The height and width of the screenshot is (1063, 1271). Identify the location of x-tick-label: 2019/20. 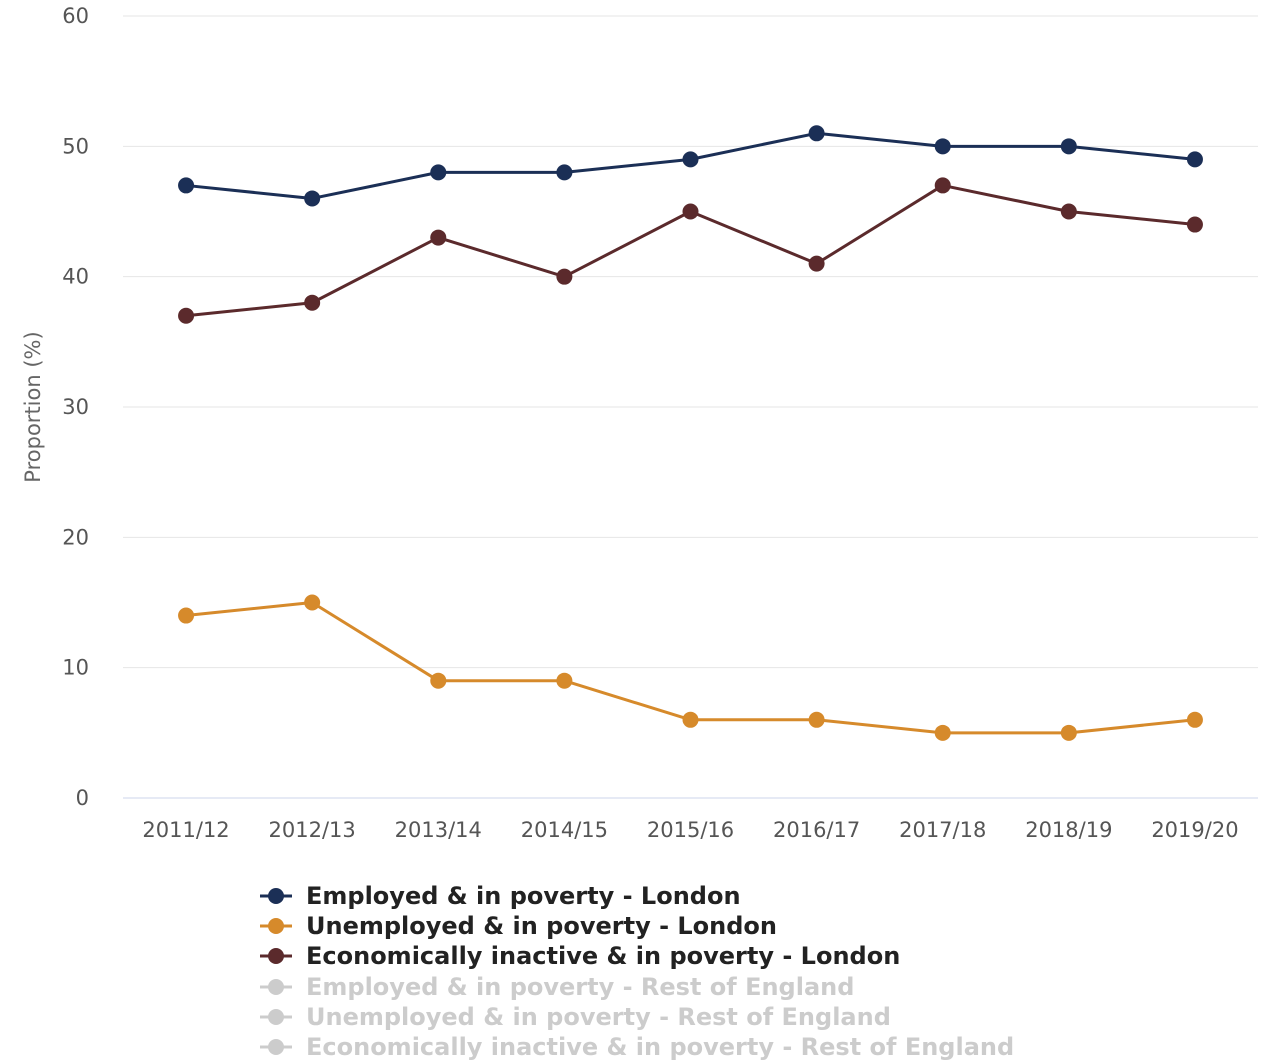
(1194, 830).